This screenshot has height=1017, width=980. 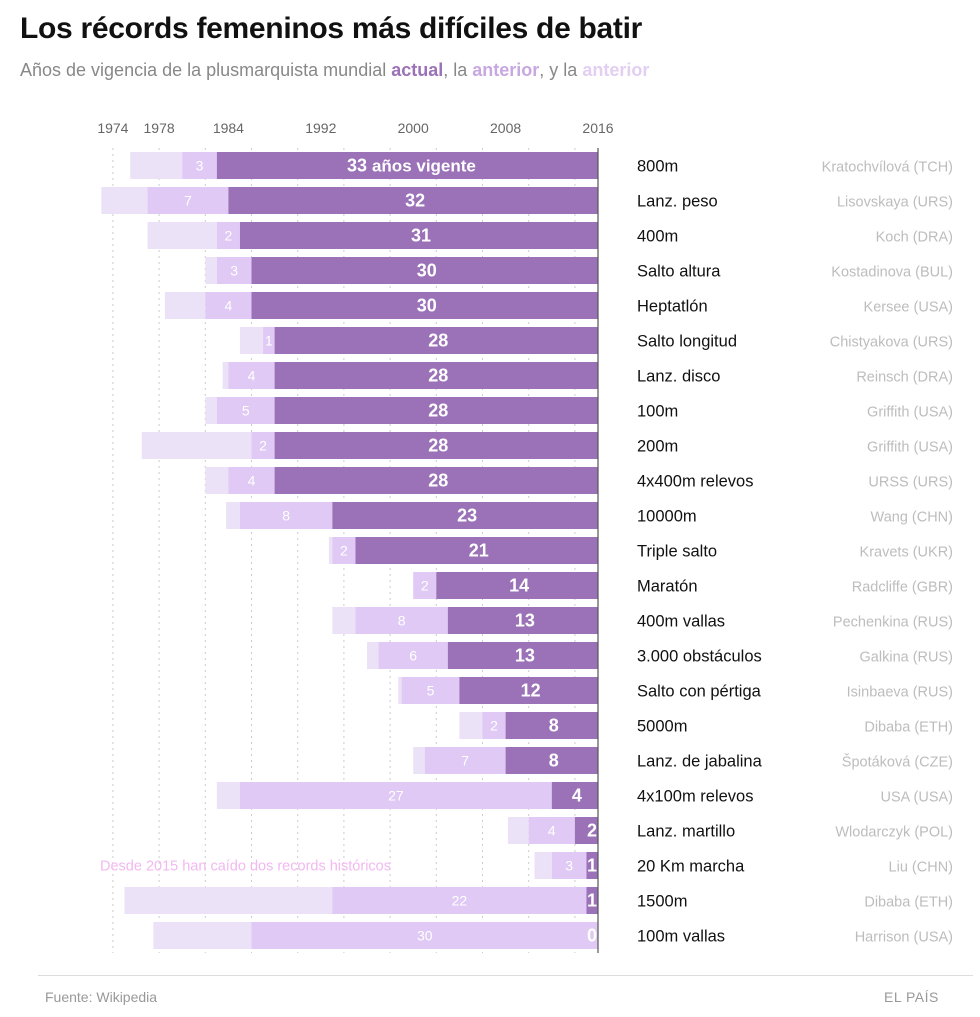 What do you see at coordinates (344, 551) in the screenshot?
I see `previous-value-label-11: 2` at bounding box center [344, 551].